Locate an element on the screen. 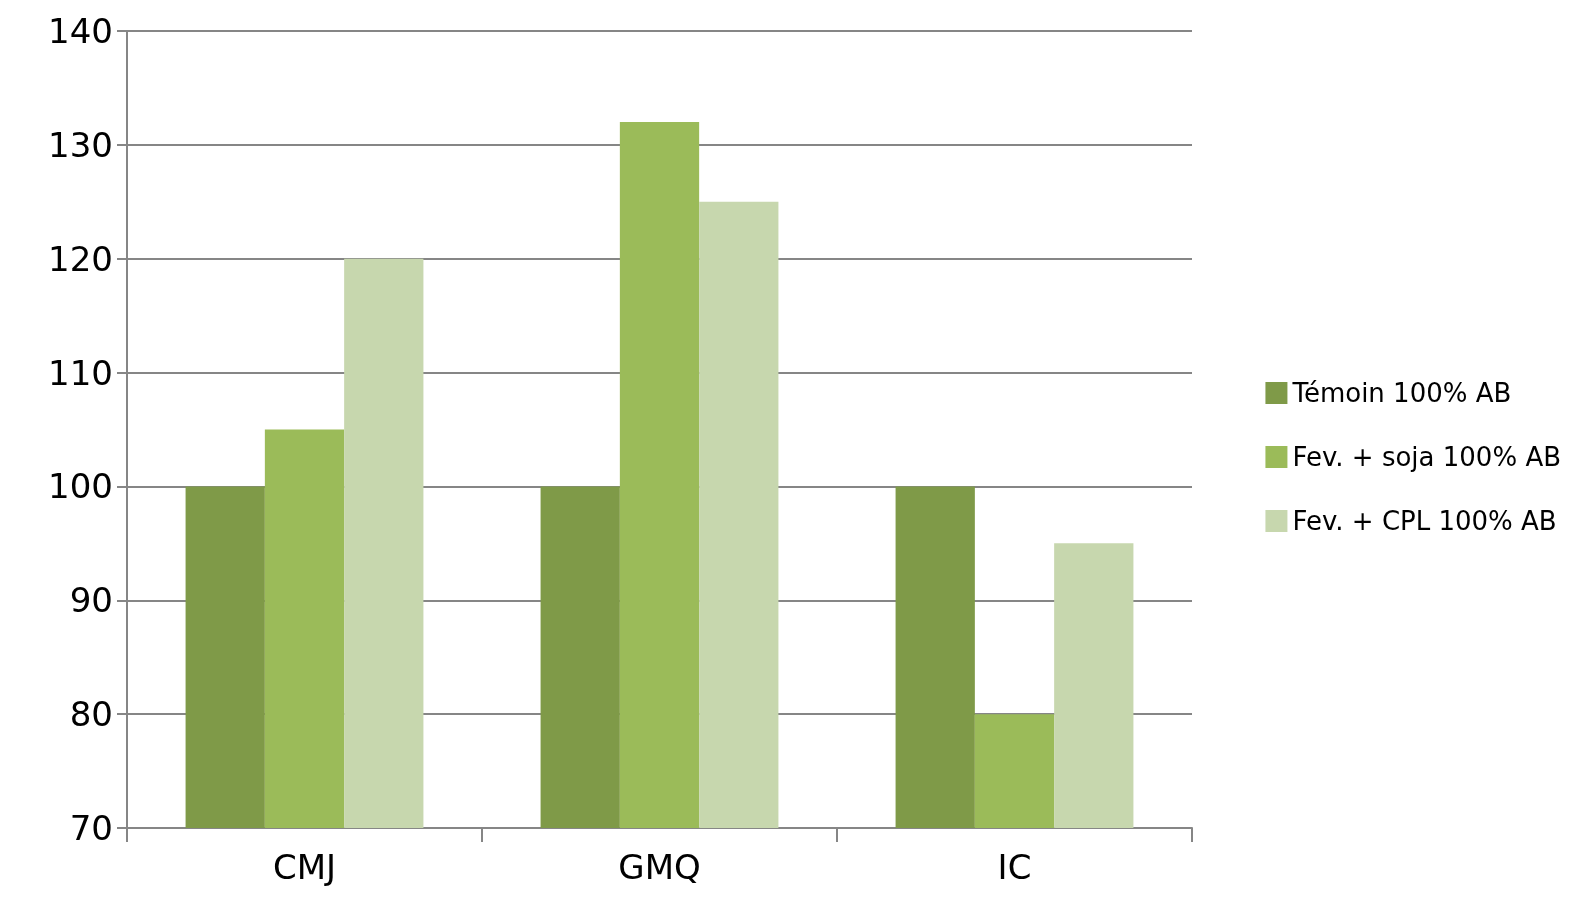  y-tick-label: 80 is located at coordinates (91, 714).